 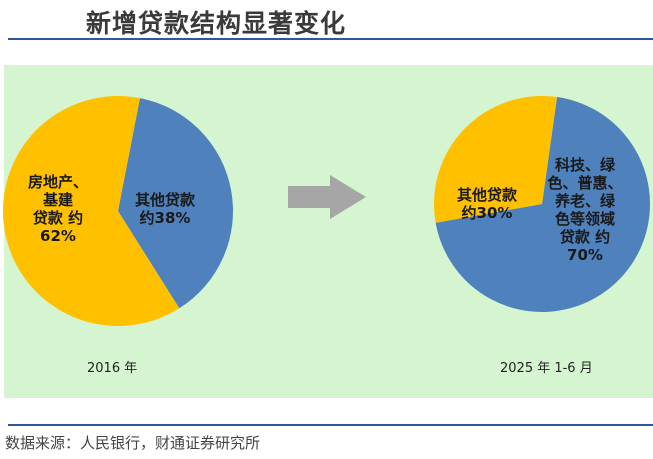 What do you see at coordinates (327, 197) in the screenshot?
I see `right-arrow-icon` at bounding box center [327, 197].